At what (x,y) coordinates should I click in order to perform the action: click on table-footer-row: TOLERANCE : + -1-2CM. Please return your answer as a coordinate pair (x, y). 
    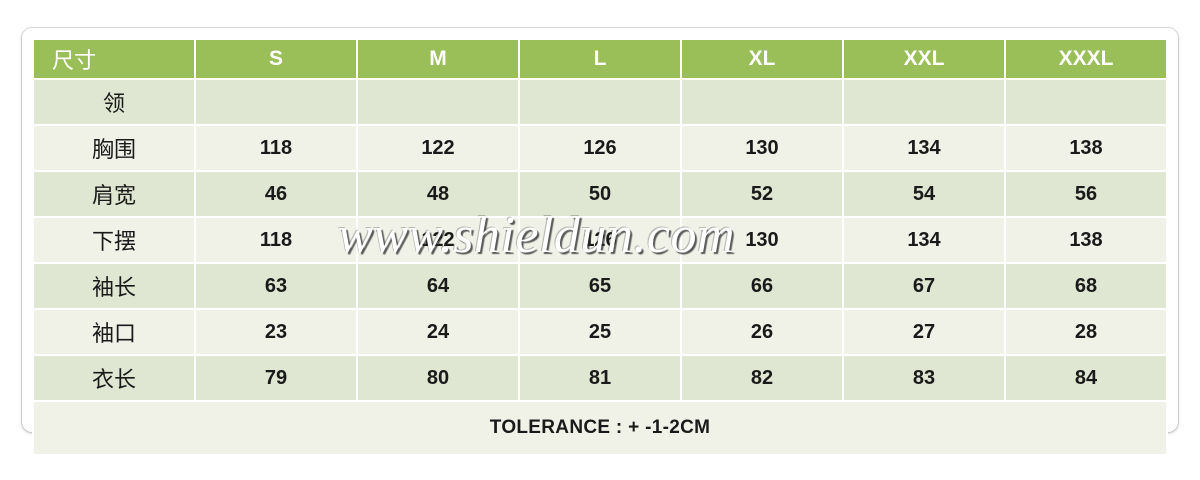
    Looking at the image, I should click on (600, 428).